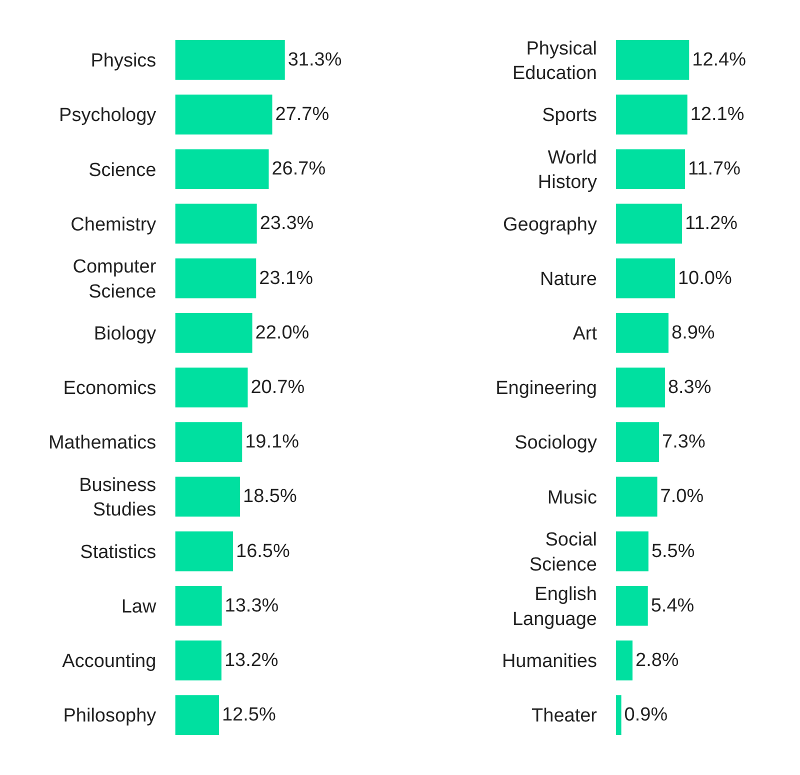 This screenshot has width=800, height=775. Describe the element at coordinates (568, 170) in the screenshot. I see `y-tick-label: World History` at that location.